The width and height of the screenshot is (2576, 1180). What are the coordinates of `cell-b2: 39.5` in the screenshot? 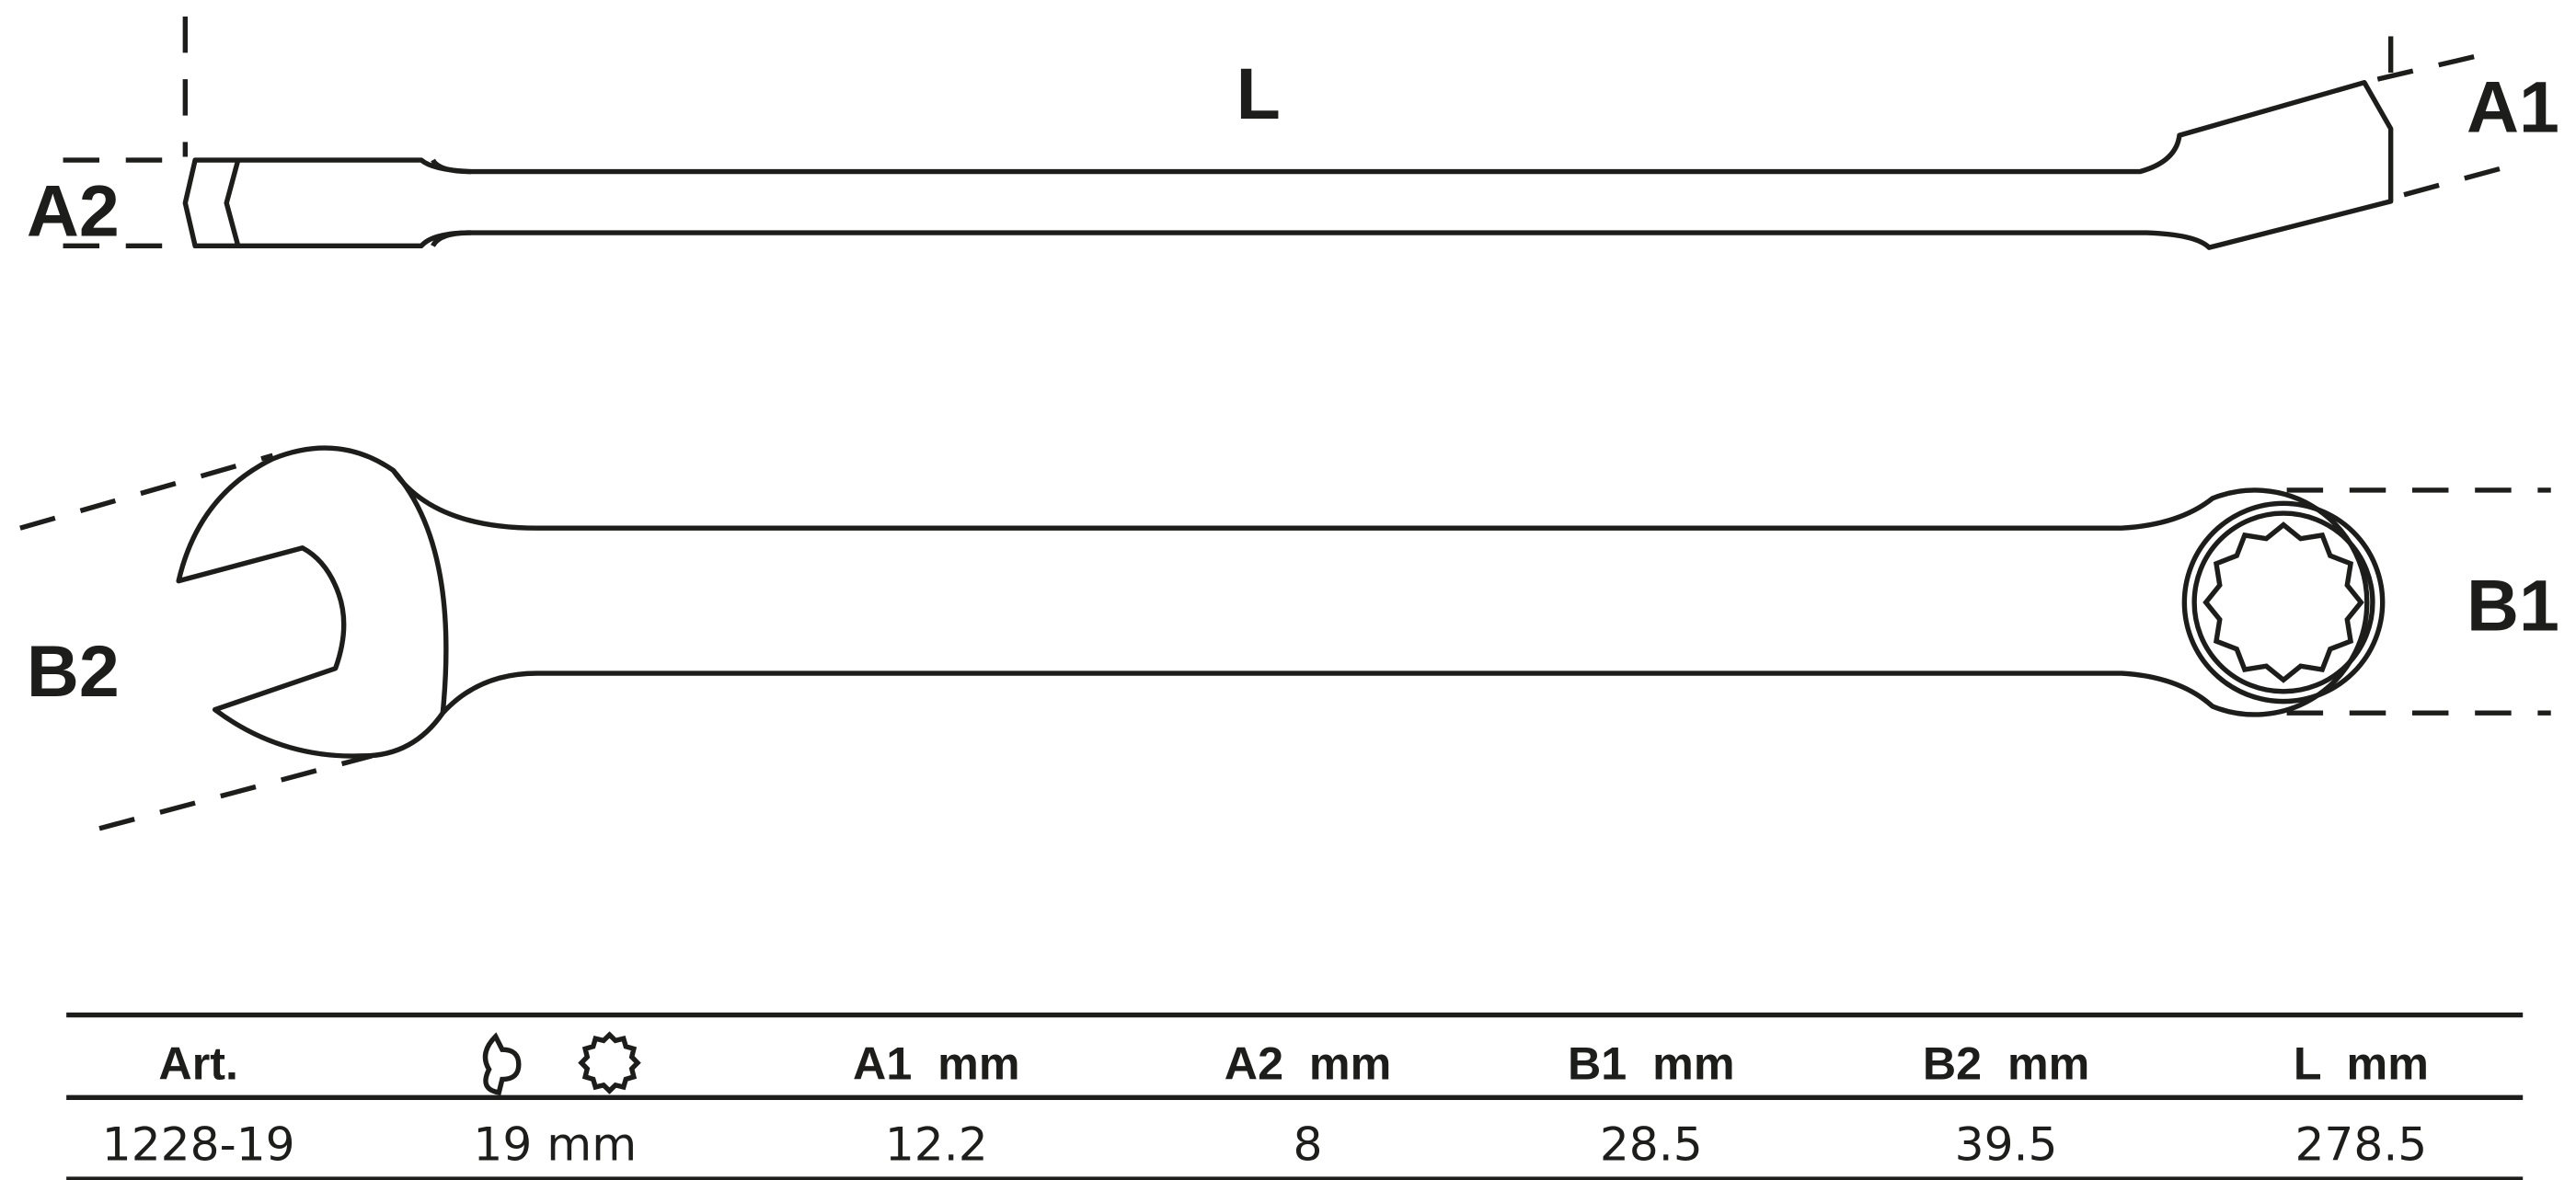 It's located at (2006, 1144).